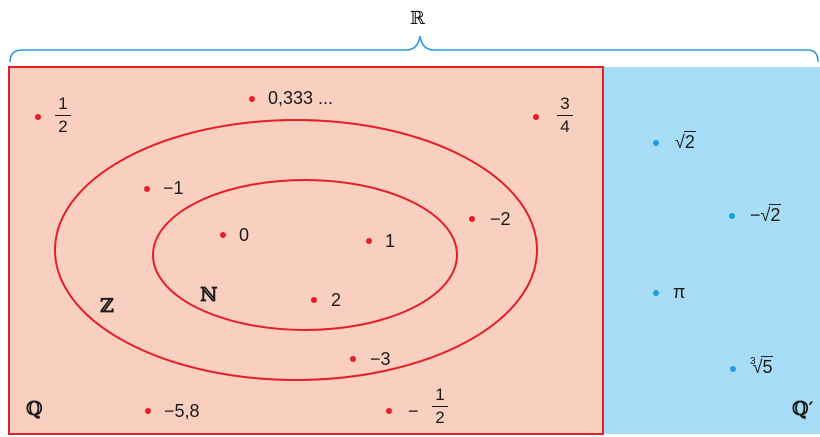 The height and width of the screenshot is (437, 820). I want to click on element-three-quarters: 3 4, so click(565, 115).